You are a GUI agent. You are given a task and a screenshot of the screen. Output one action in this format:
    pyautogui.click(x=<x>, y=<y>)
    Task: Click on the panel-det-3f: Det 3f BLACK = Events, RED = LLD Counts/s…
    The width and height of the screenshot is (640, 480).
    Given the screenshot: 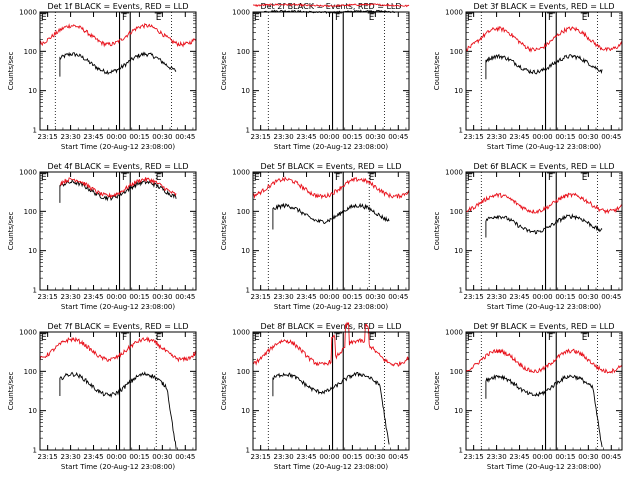 What is the action you would take?
    pyautogui.click(x=528, y=76)
    